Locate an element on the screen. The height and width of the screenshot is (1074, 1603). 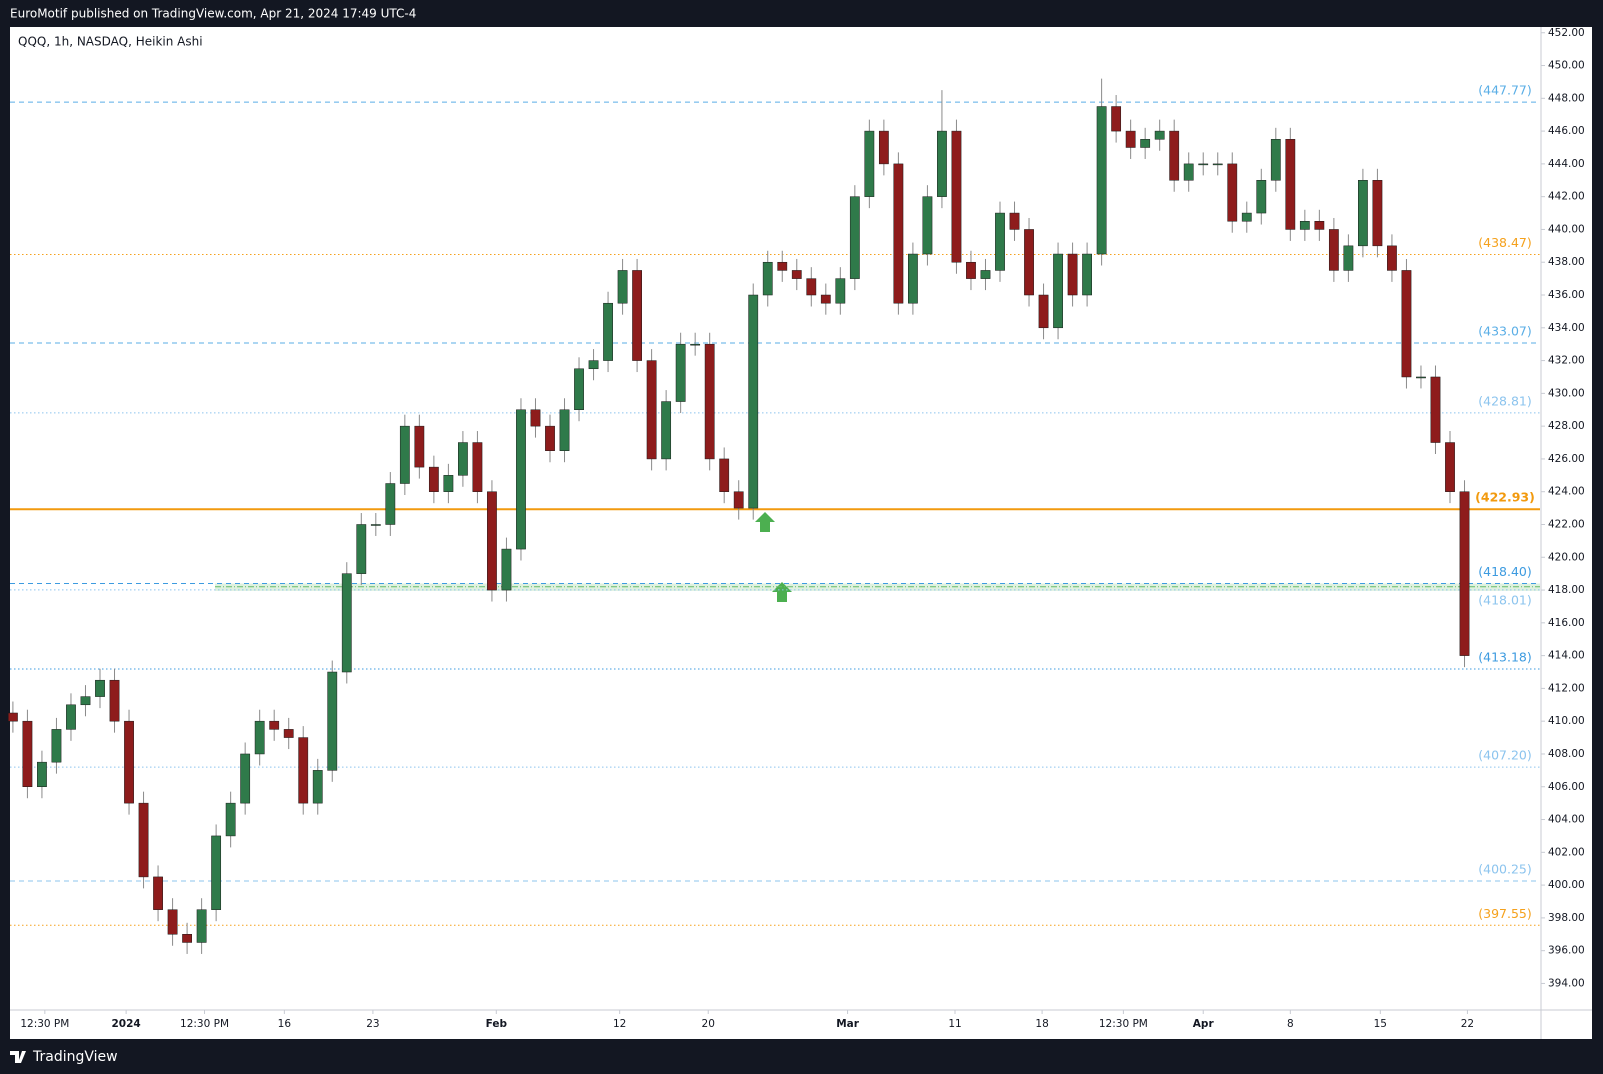
arrow-up-icon is located at coordinates (765, 522).